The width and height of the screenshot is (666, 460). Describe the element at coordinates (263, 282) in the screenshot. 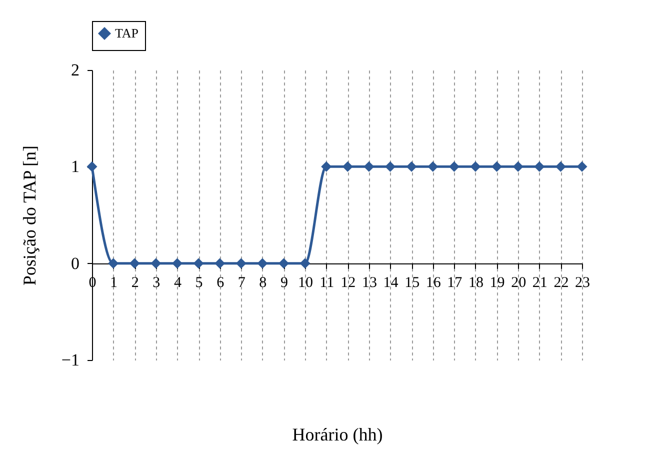

I see `x-tick-label: 8` at that location.